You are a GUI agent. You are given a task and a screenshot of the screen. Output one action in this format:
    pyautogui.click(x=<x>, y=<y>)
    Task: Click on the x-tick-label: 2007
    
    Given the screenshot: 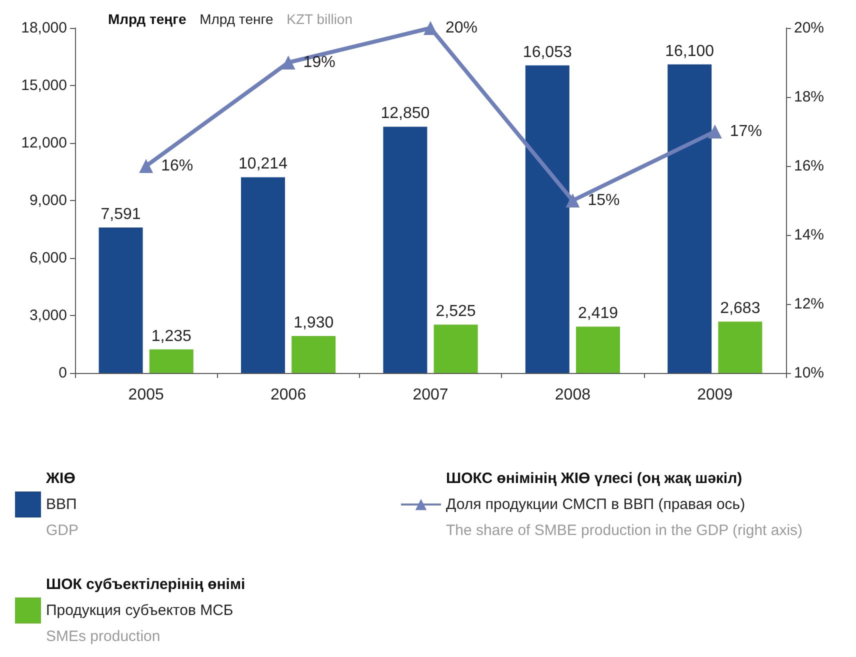 What is the action you would take?
    pyautogui.click(x=430, y=395)
    